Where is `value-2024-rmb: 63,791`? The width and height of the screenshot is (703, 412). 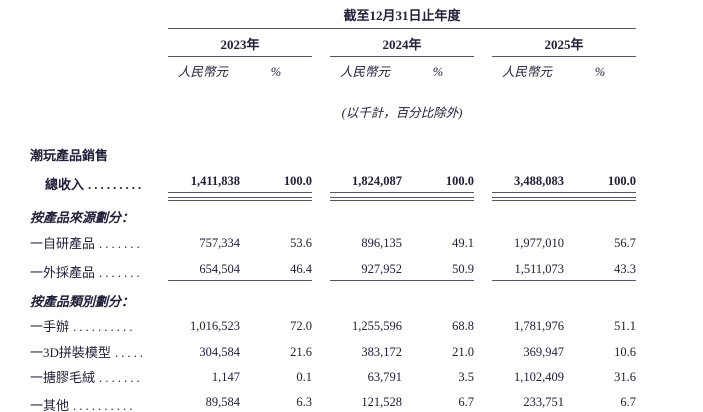 value-2024-rmb: 63,791 is located at coordinates (384, 377).